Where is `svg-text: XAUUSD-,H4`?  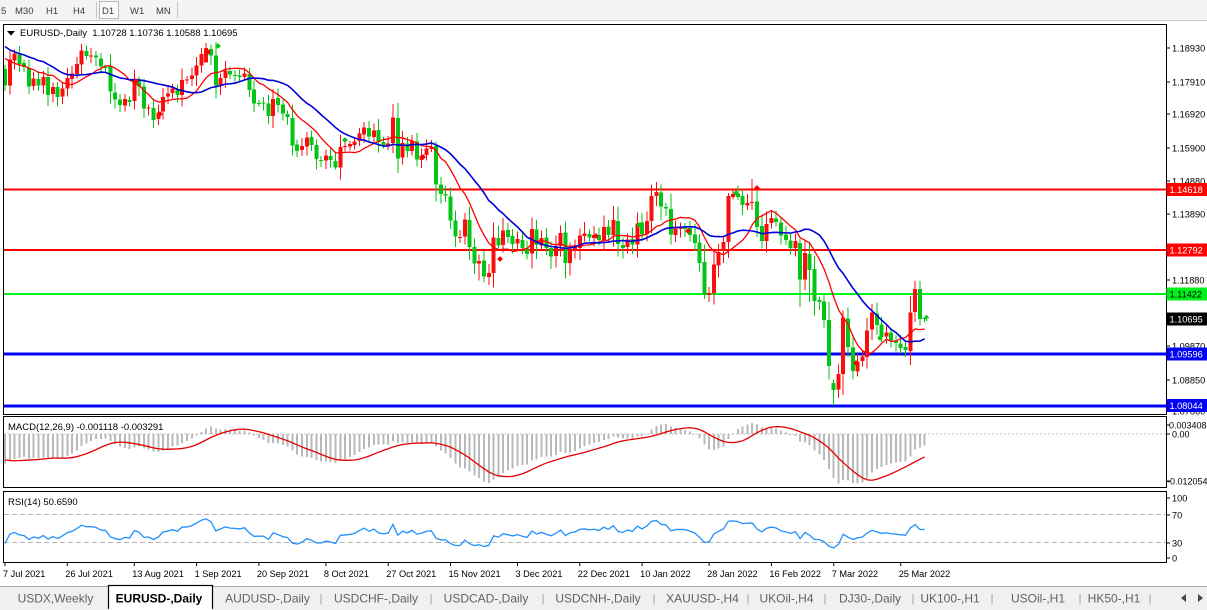 svg-text: XAUUSD-,H4 is located at coordinates (702, 599).